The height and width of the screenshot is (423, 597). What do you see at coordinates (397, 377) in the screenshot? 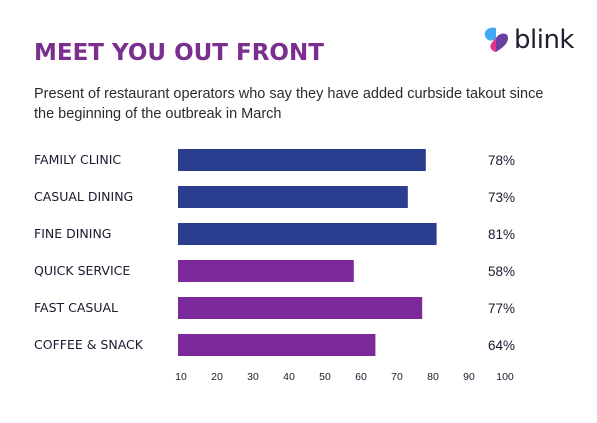
I see `x-tick-label: 70` at bounding box center [397, 377].